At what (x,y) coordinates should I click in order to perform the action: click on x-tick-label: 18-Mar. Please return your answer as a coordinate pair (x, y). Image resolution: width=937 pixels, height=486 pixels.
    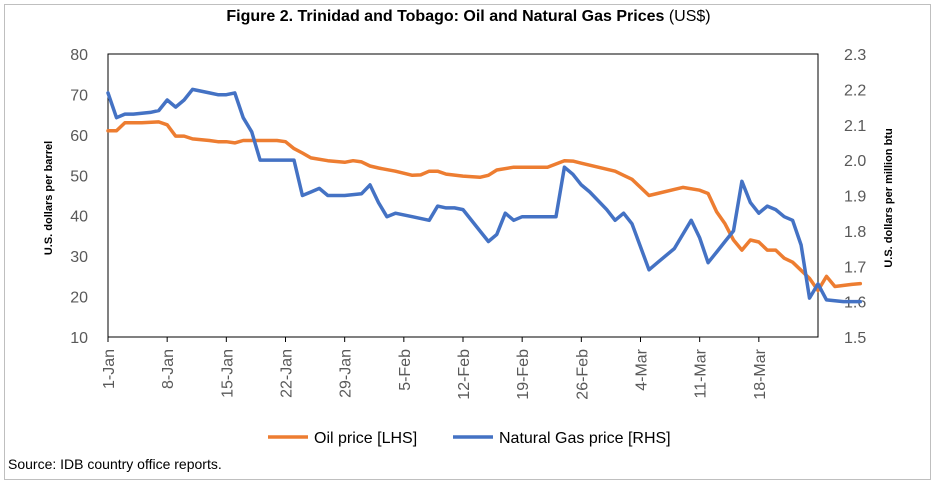
    Looking at the image, I should click on (760, 373).